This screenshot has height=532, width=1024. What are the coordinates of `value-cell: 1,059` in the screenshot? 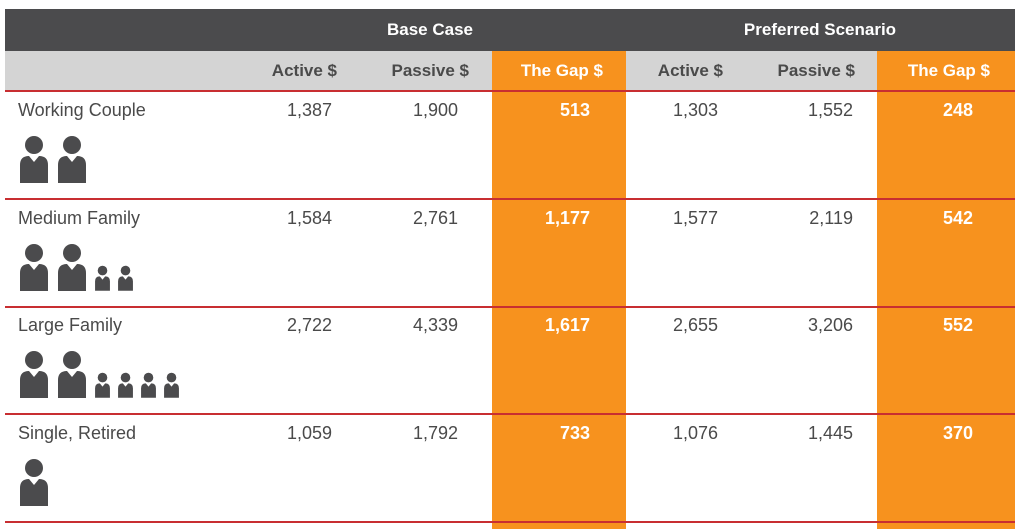 It's located at (309, 433).